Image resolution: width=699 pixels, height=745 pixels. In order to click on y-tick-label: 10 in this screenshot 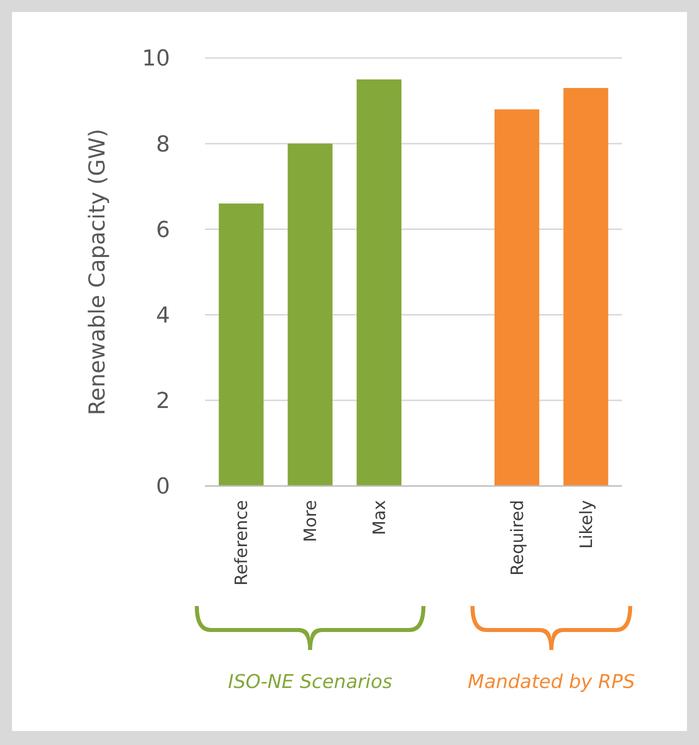, I will do `click(156, 59)`.